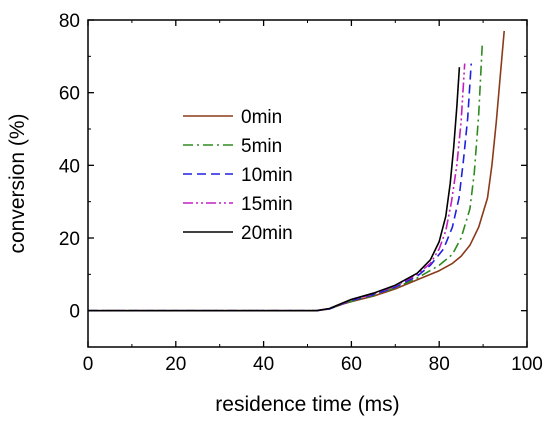 The image size is (550, 424). Describe the element at coordinates (263, 364) in the screenshot. I see `x-tick-label: 40` at that location.